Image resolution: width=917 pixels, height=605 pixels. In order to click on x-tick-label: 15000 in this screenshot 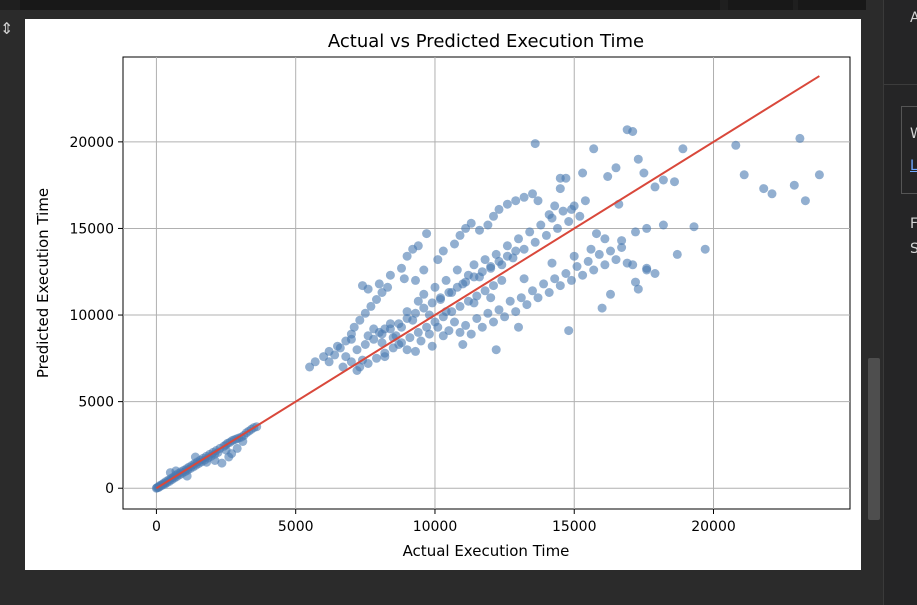, I will do `click(574, 527)`.